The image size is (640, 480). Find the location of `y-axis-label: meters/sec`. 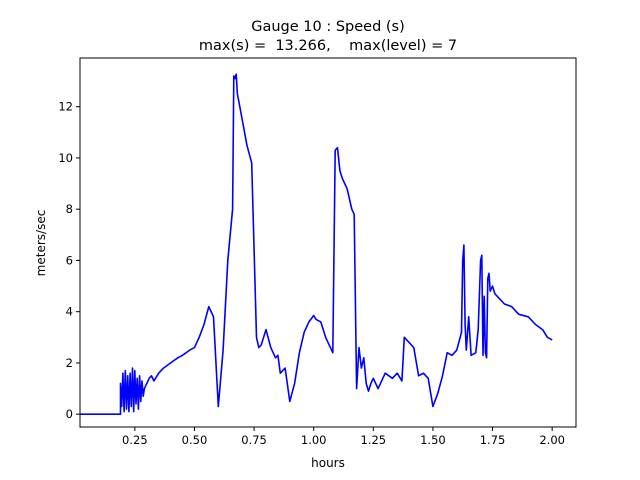

y-axis-label: meters/sec is located at coordinates (41, 243).